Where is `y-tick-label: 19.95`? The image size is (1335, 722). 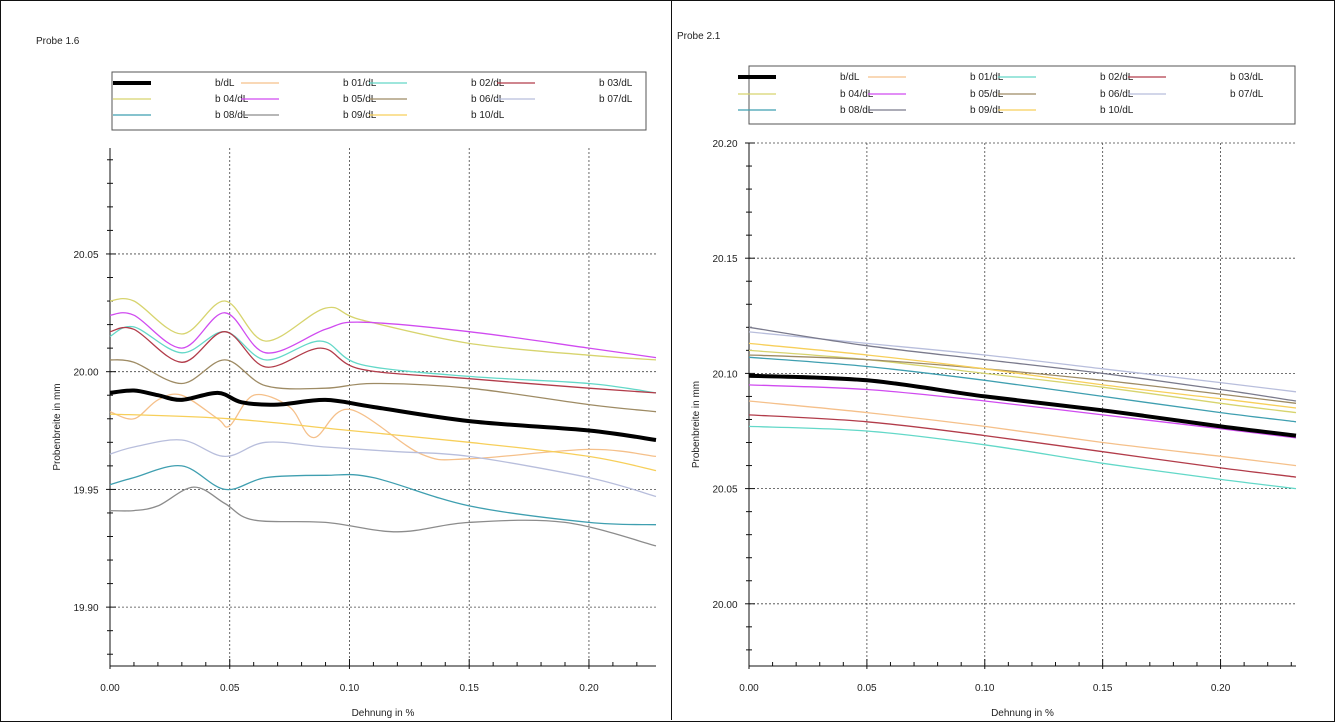 y-tick-label: 19.95 is located at coordinates (85, 490).